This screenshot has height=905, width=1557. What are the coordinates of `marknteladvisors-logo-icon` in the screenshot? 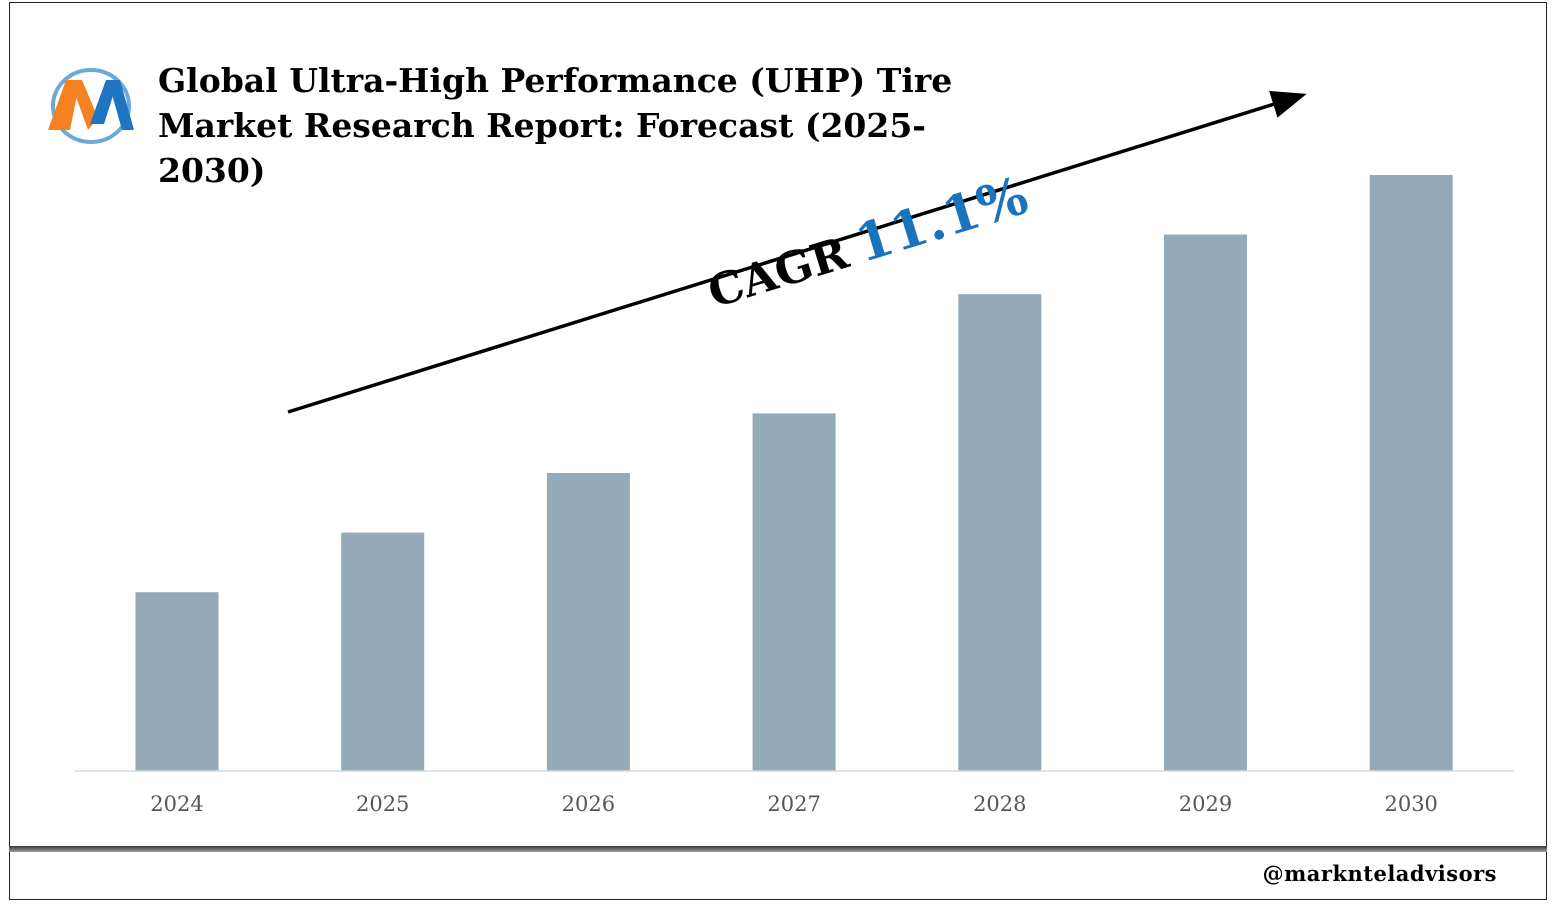 It's located at (91, 106).